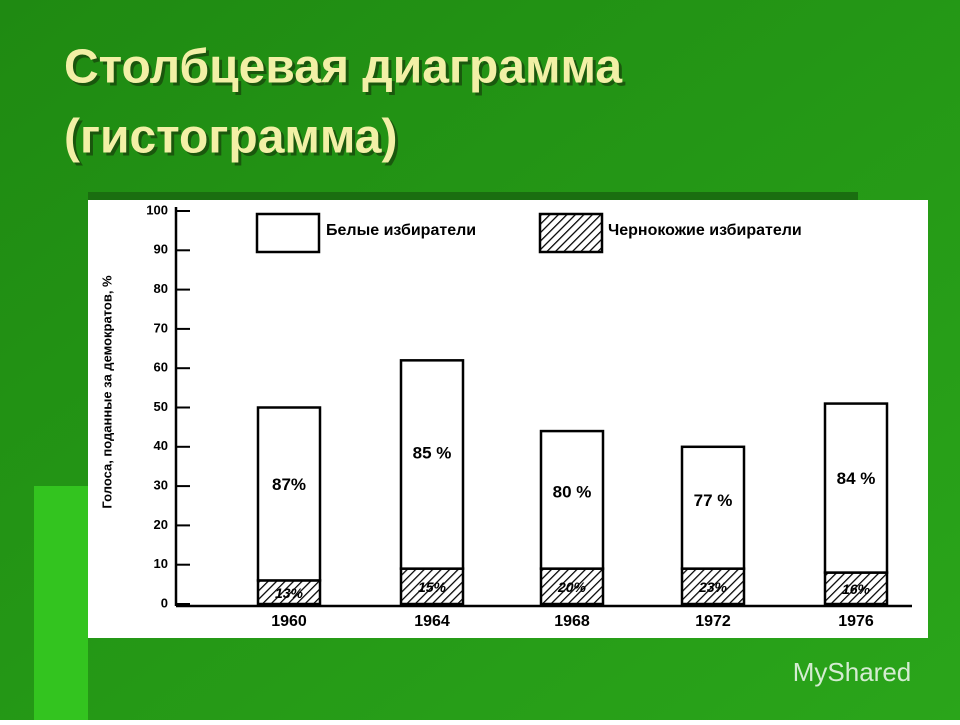 This screenshot has width=960, height=725. I want to click on y-tick-label: 50, so click(161, 406).